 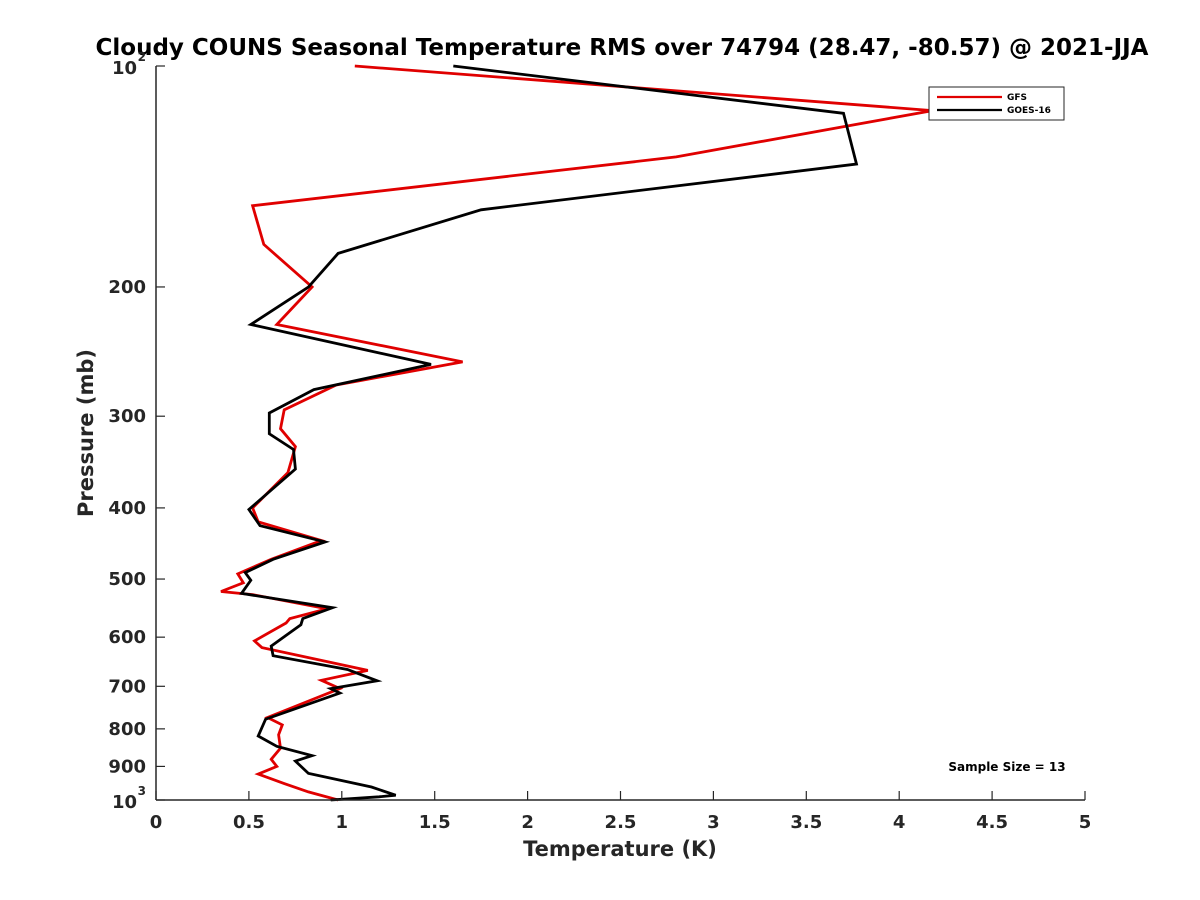 I want to click on y-tick-label: 600, so click(x=127, y=637).